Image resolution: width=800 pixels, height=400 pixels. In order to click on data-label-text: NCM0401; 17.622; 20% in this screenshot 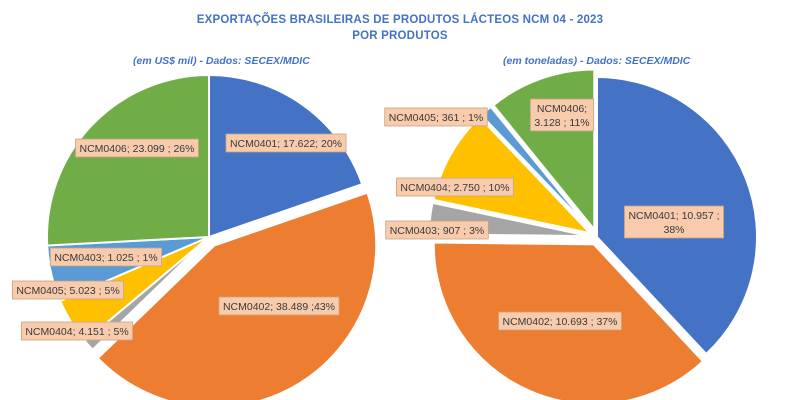, I will do `click(286, 144)`.